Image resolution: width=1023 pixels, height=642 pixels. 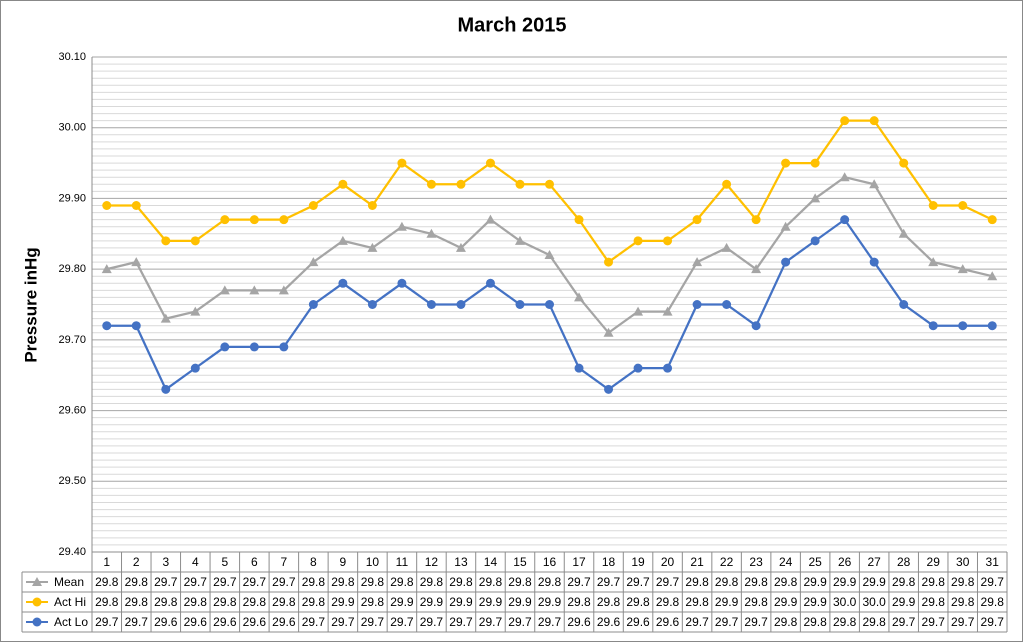 I want to click on chart-title: March 2015, so click(x=512, y=25).